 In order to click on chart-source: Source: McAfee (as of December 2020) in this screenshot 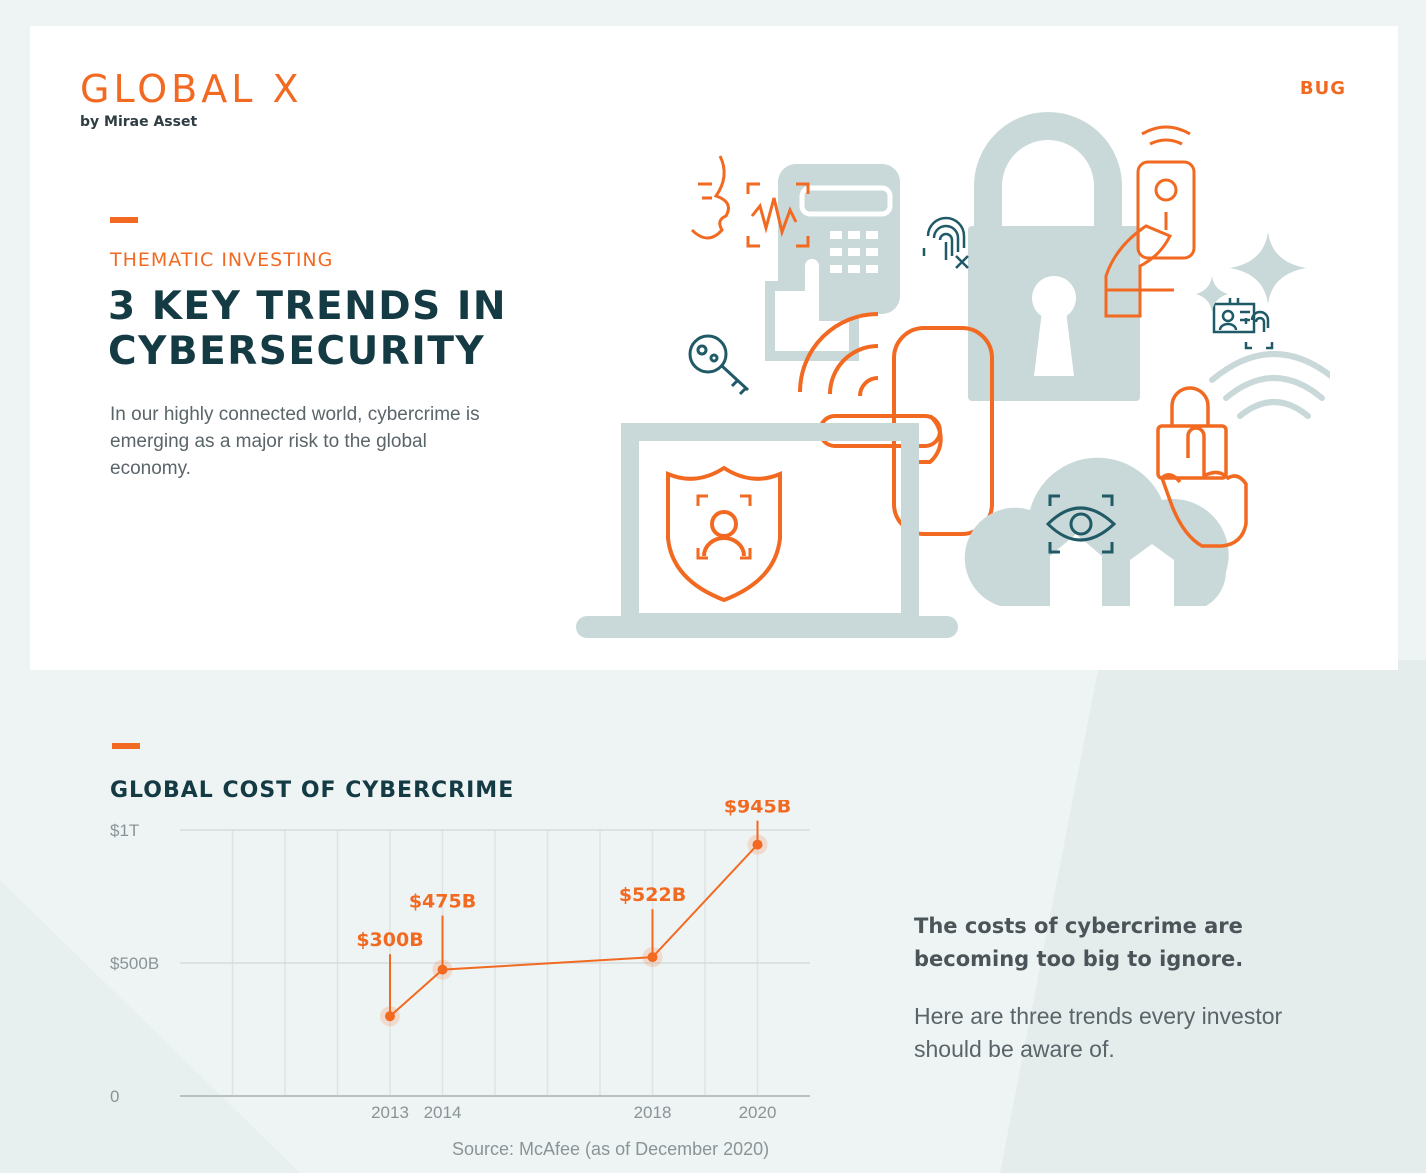, I will do `click(611, 1149)`.